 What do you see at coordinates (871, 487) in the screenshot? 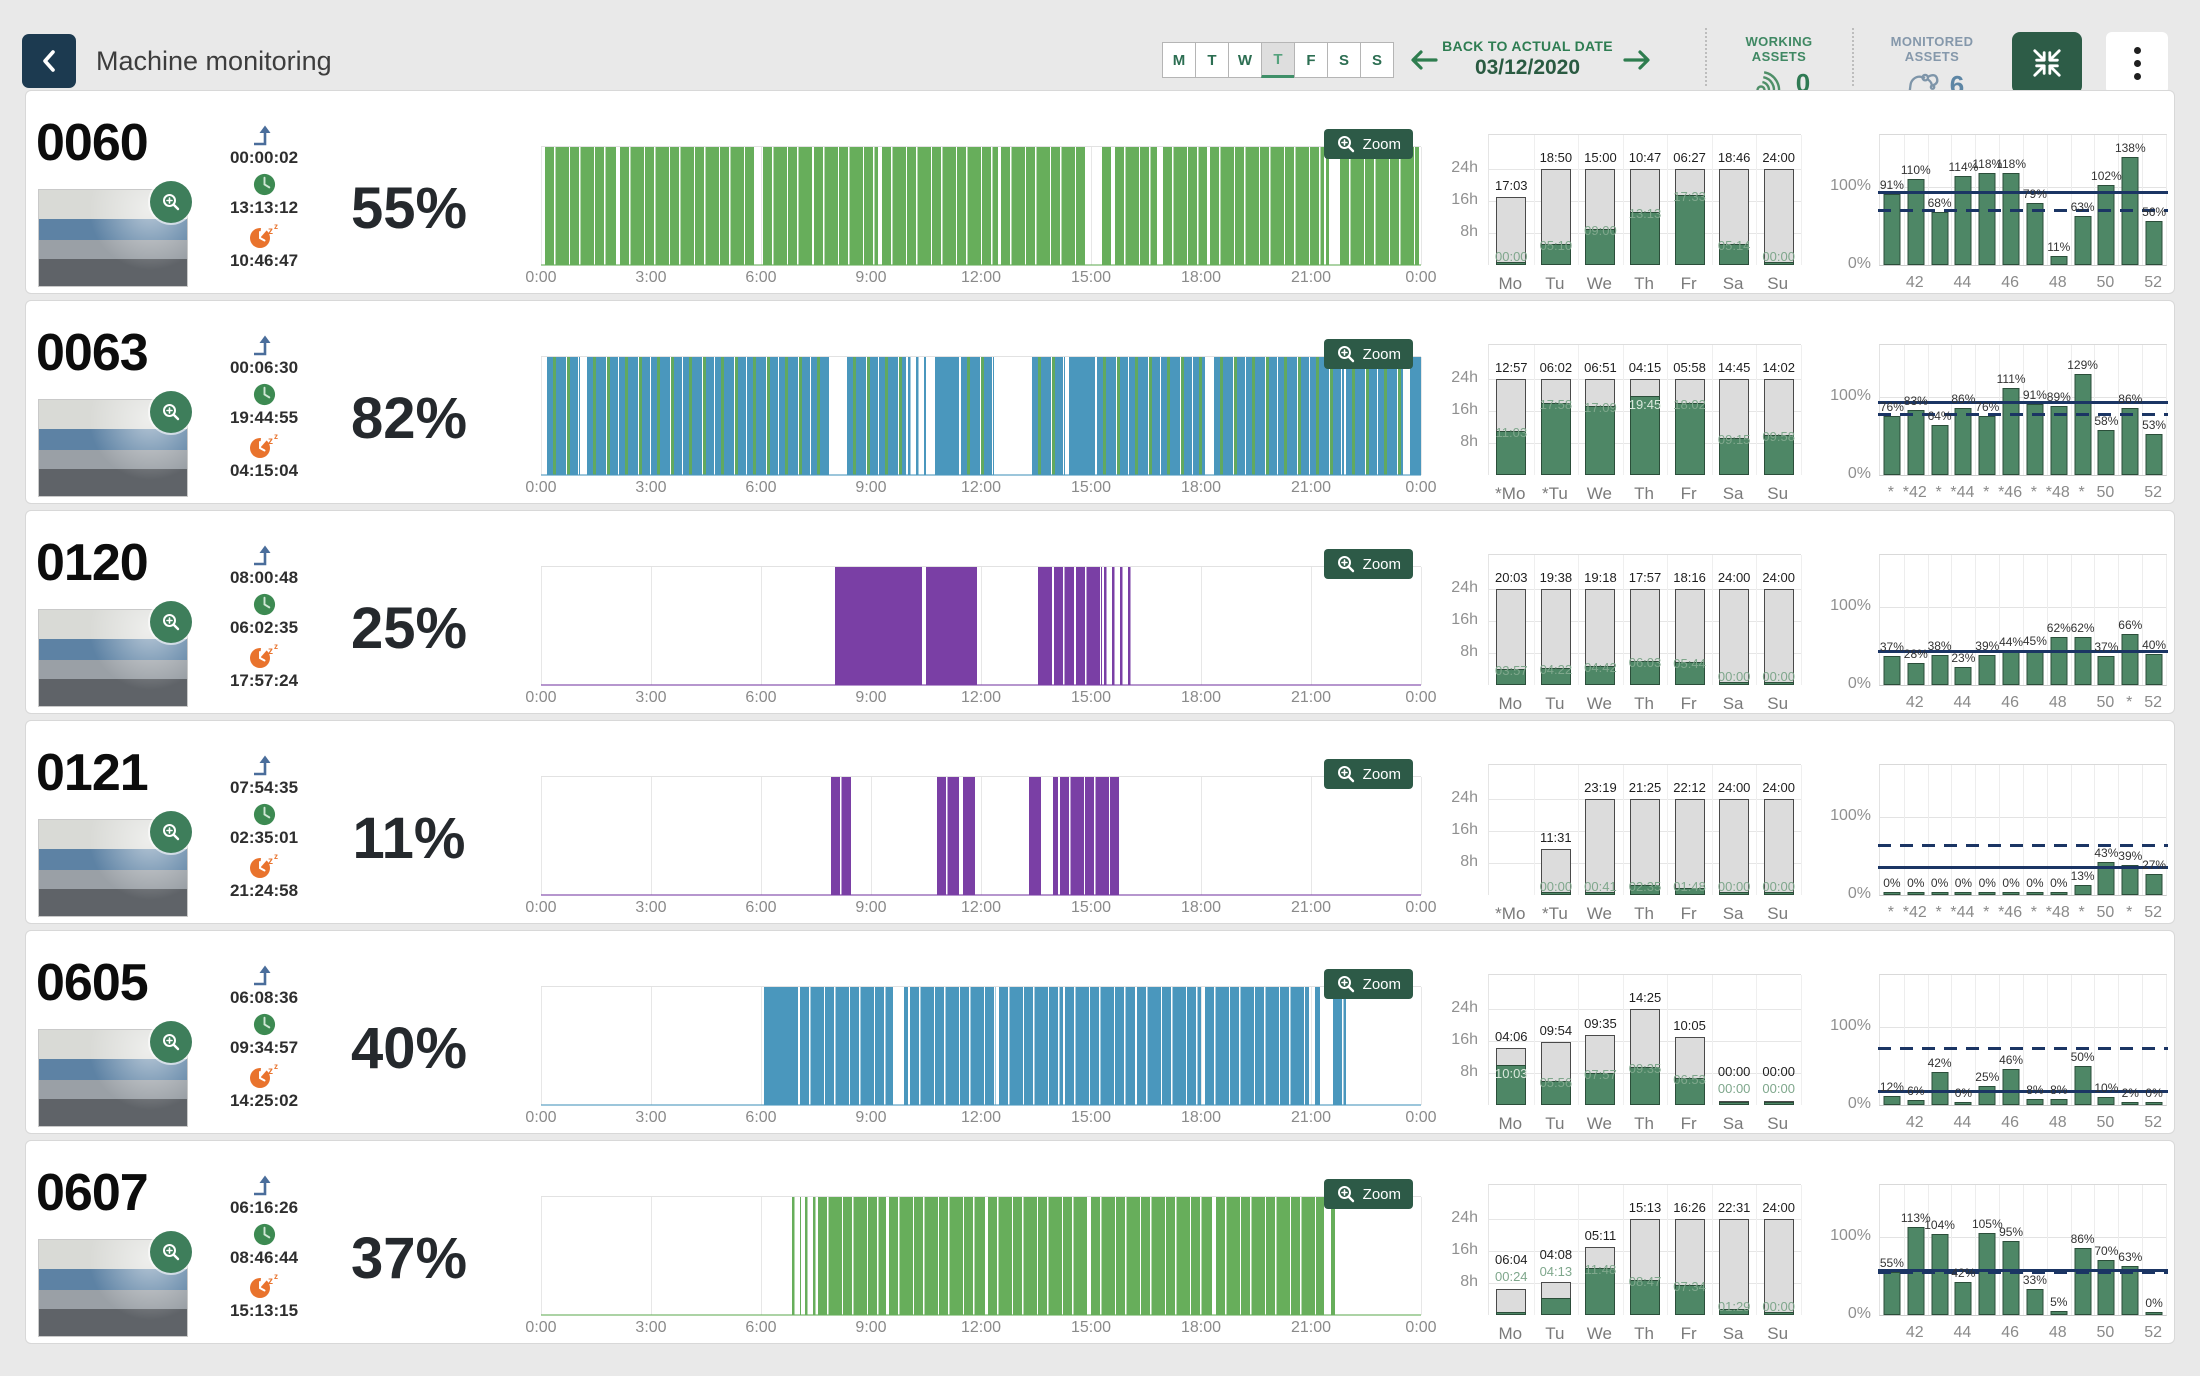
I see `timeline-axis-label: 9:00` at bounding box center [871, 487].